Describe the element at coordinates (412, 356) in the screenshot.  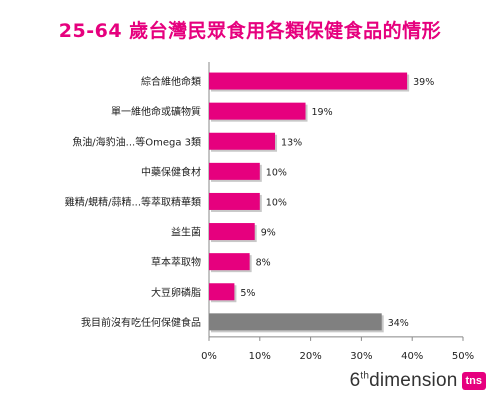
I see `x-tick-label: 40%` at that location.